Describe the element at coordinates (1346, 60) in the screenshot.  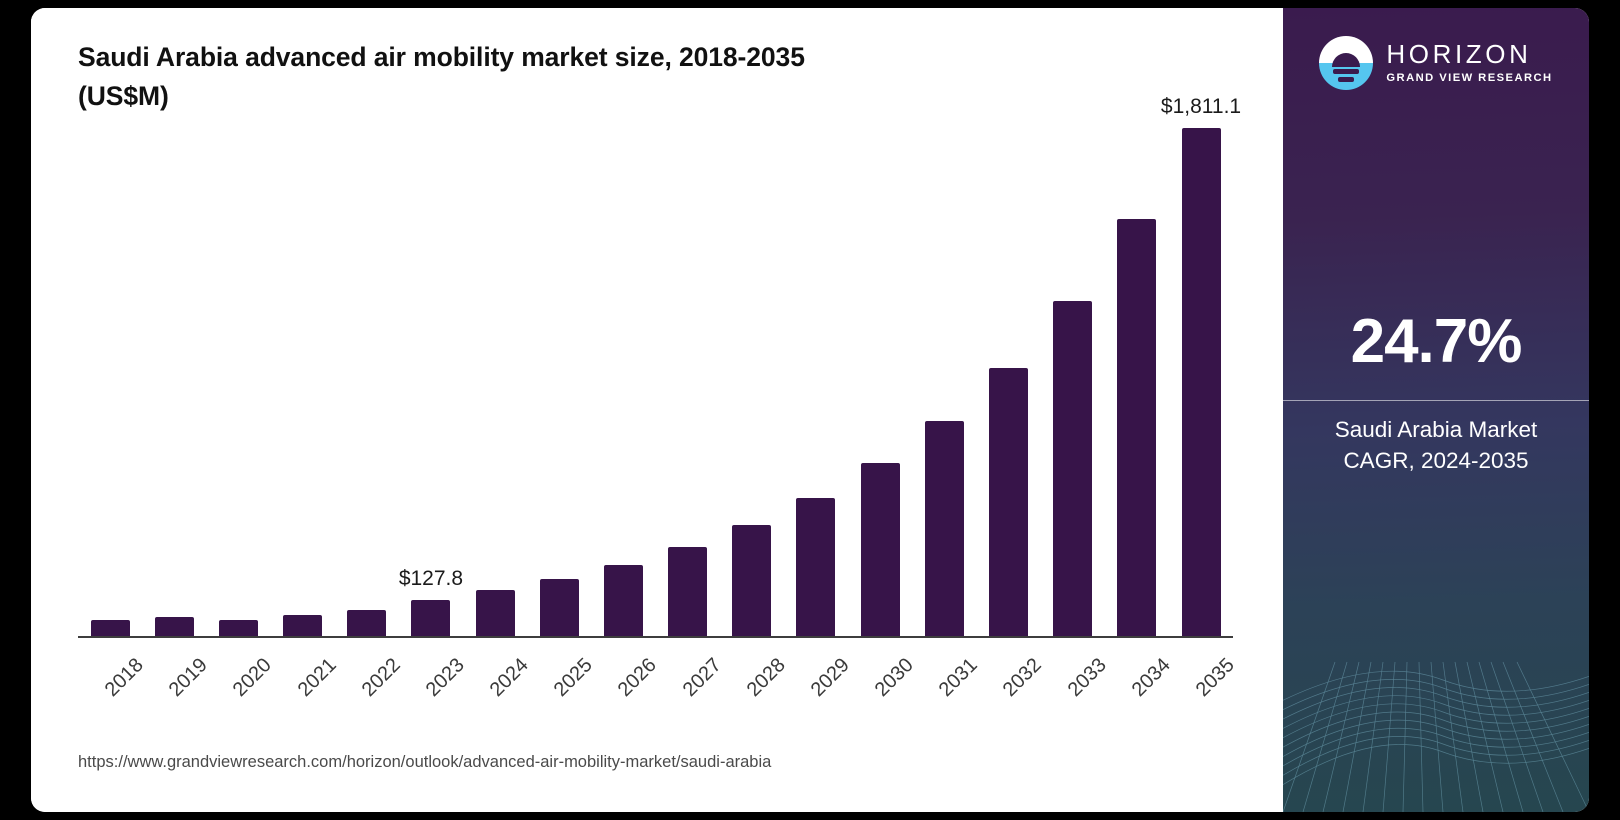
I see `logo-dome-shape` at that location.